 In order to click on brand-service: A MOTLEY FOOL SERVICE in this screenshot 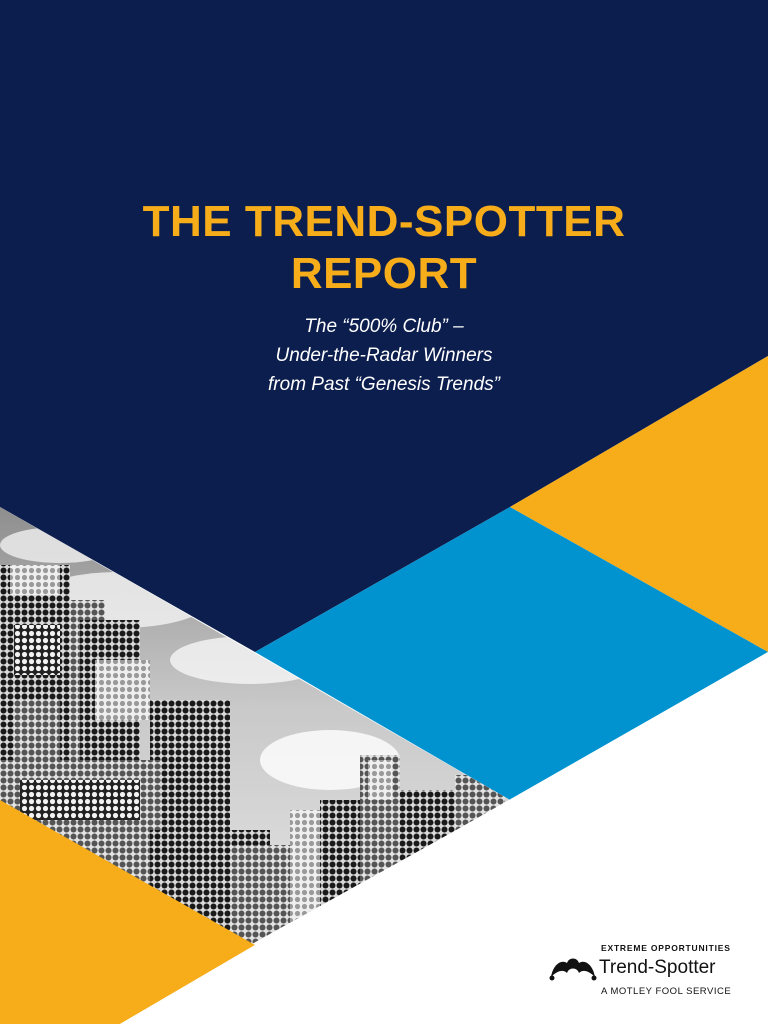, I will do `click(666, 991)`.